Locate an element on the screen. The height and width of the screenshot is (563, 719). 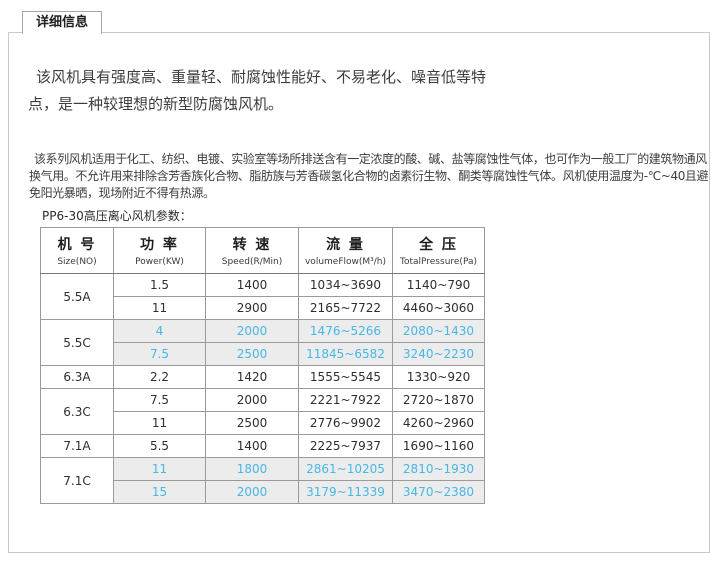
data-cell: 1800 is located at coordinates (252, 469).